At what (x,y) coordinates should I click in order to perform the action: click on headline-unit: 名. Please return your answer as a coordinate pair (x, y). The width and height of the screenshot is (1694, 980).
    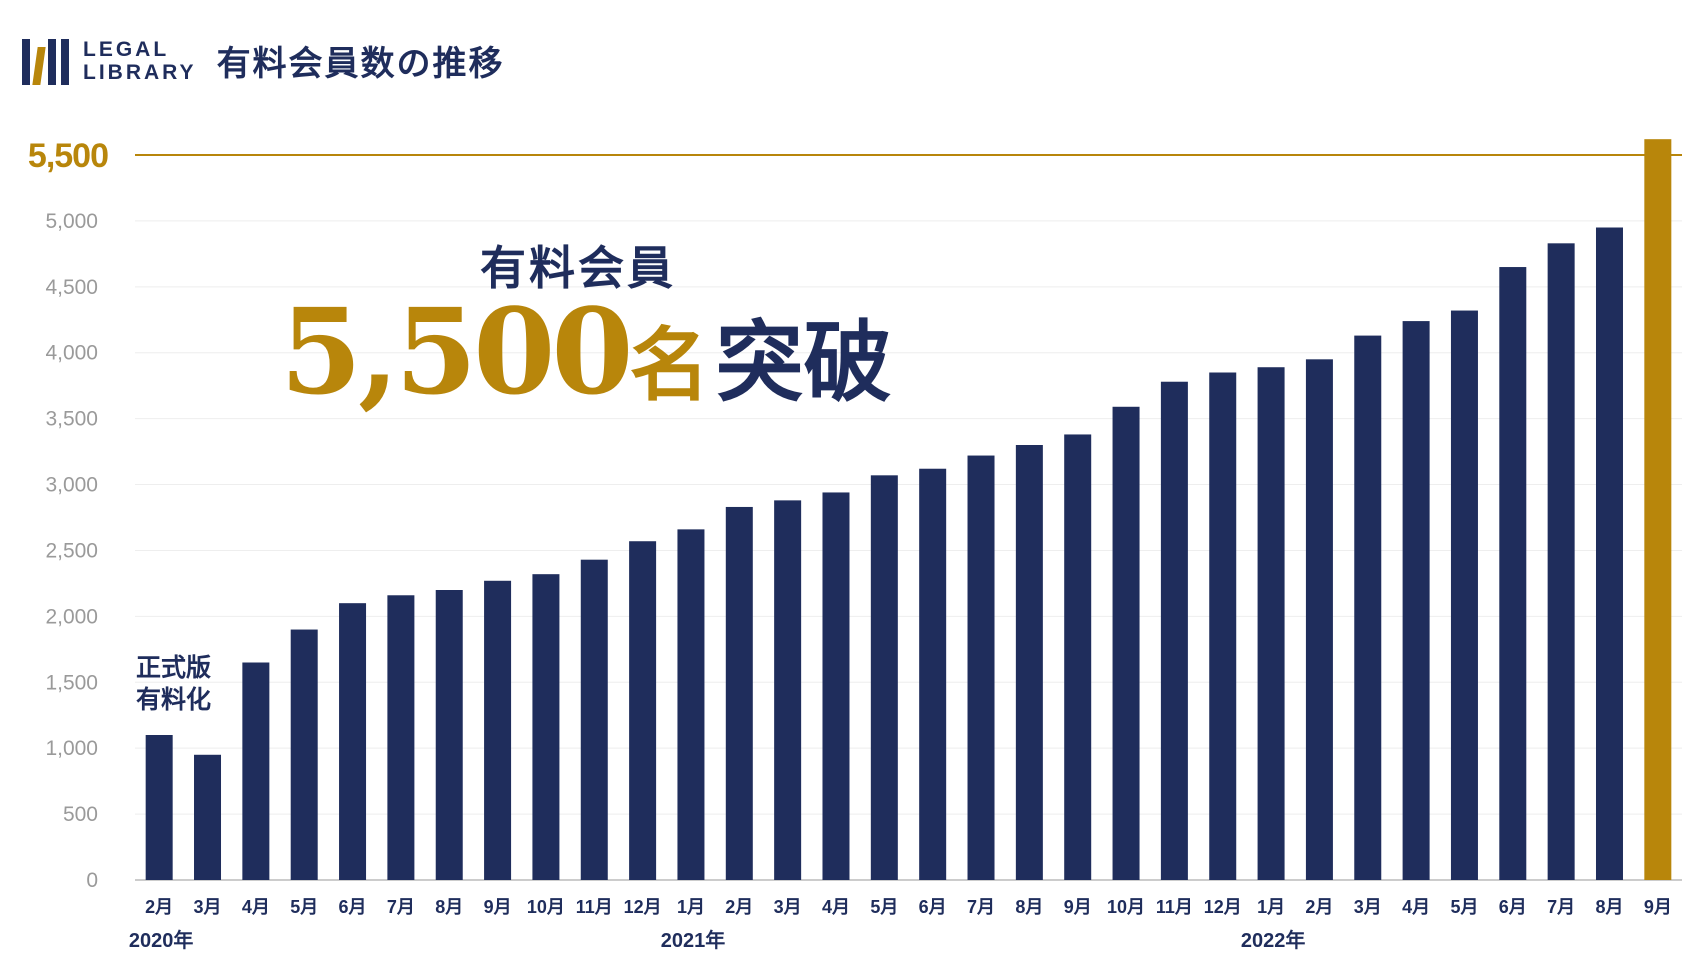
    Looking at the image, I should click on (669, 365).